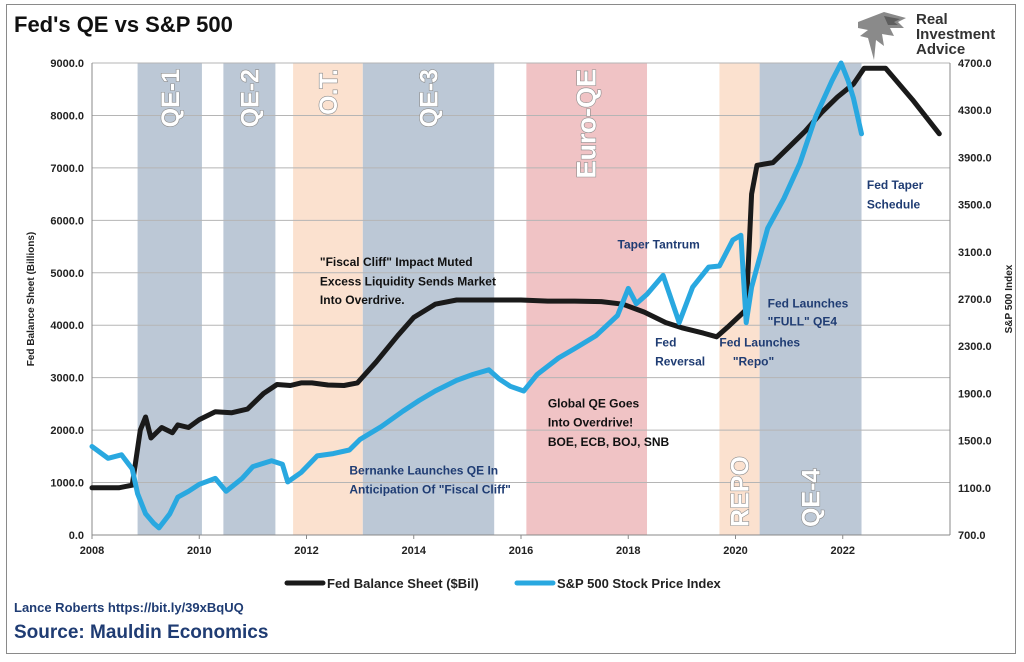 The image size is (1024, 662). I want to click on source-line: Source: Mauldin Economics, so click(141, 632).